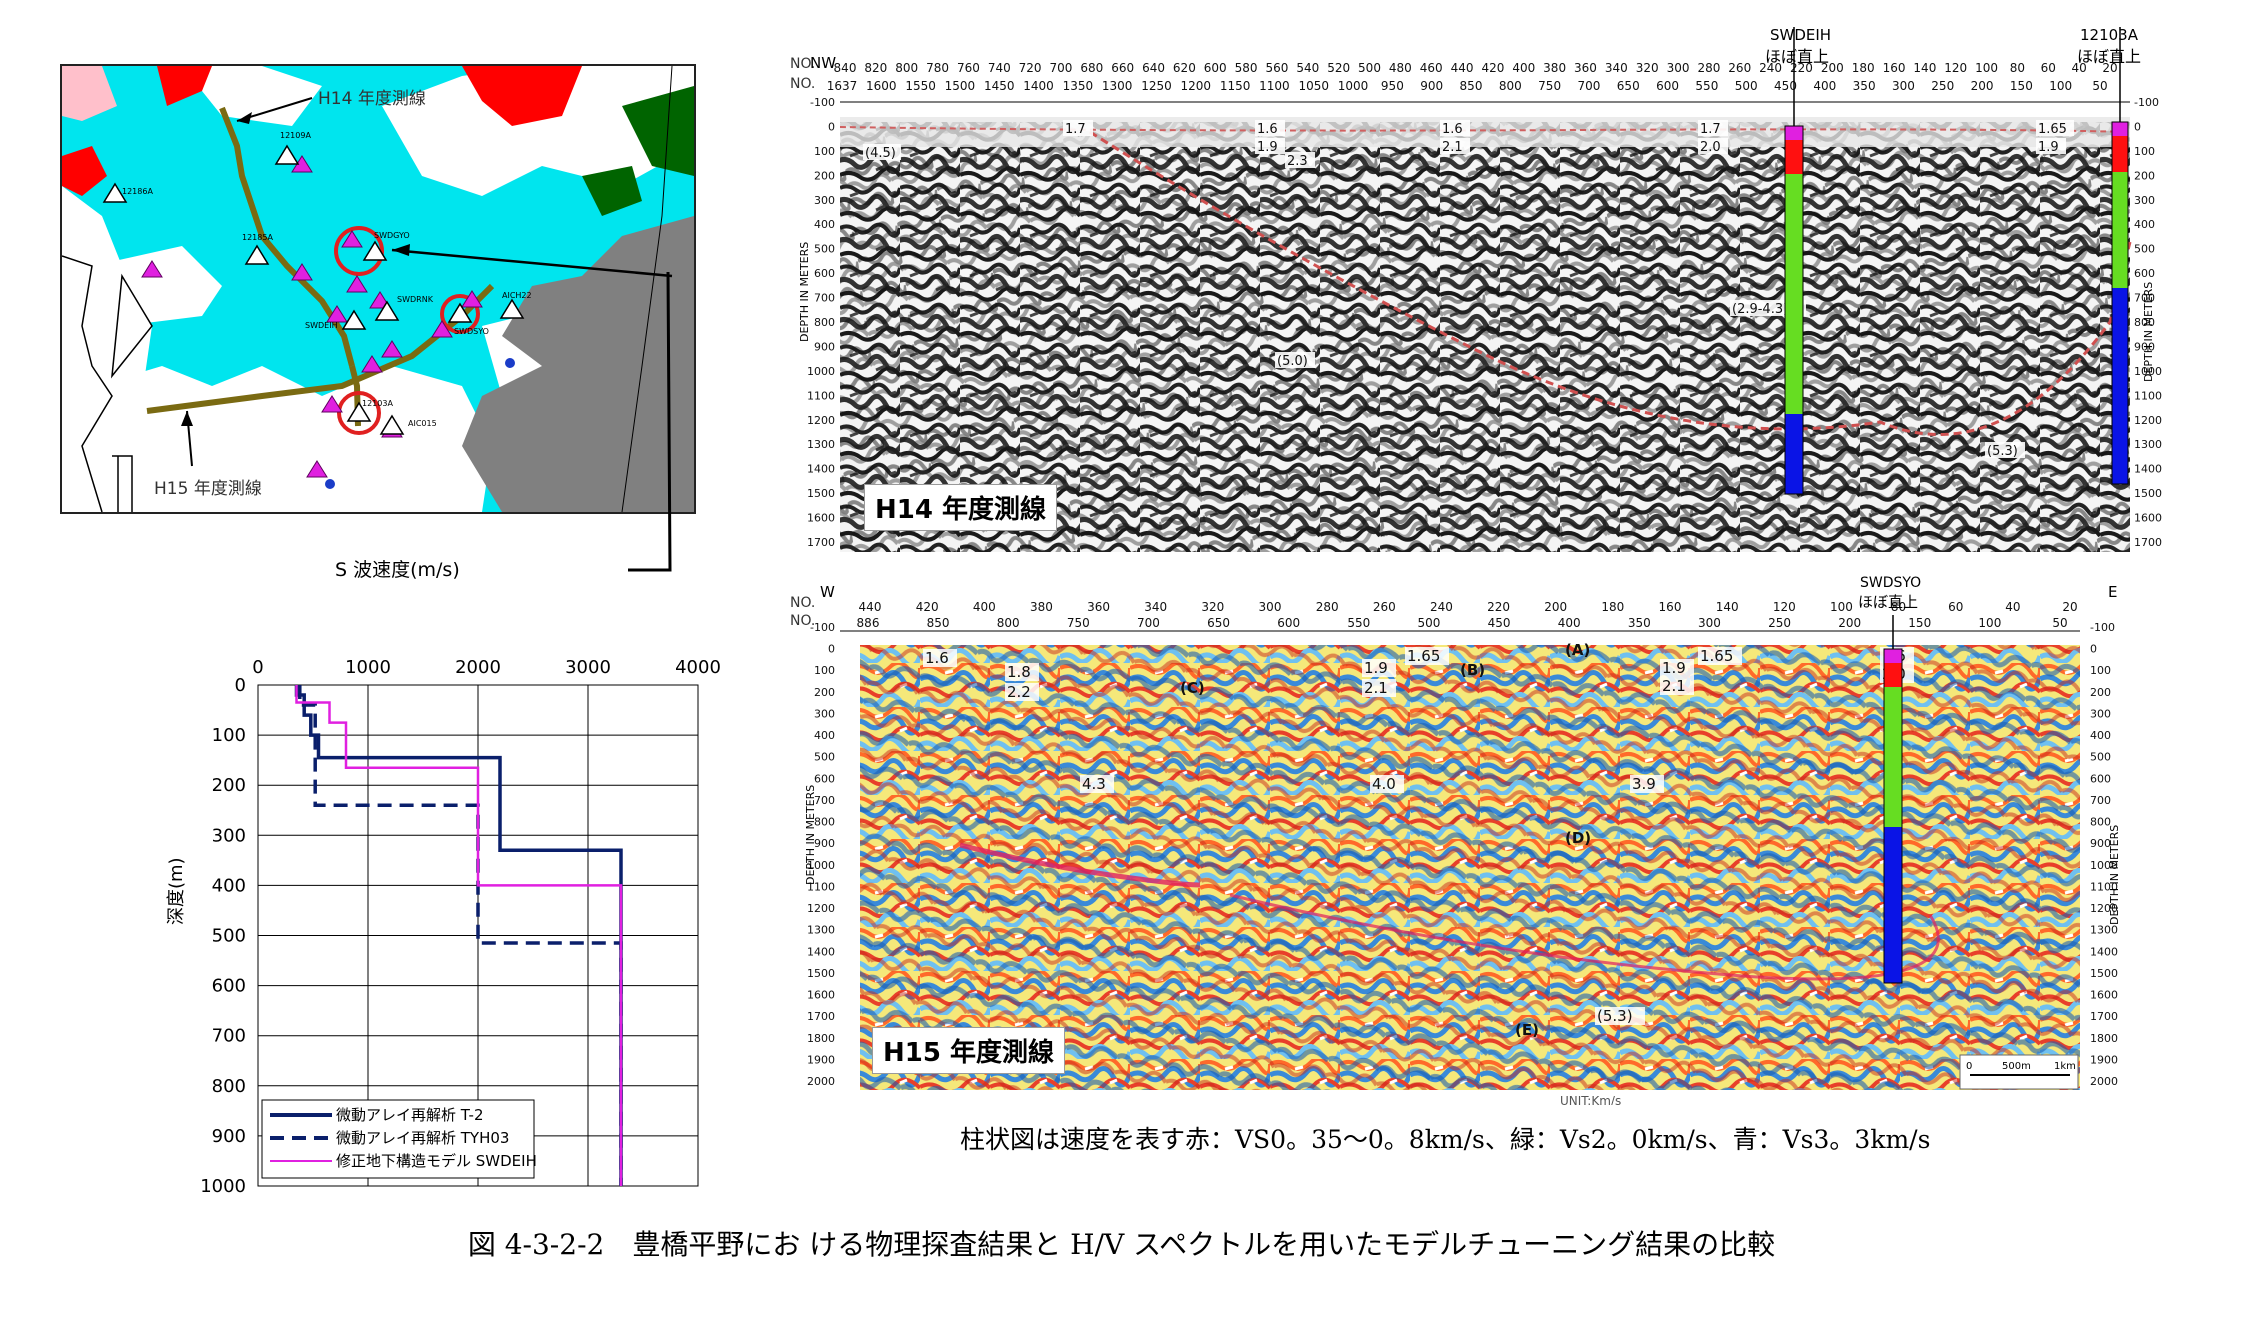  What do you see at coordinates (397, 570) in the screenshot?
I see `chart-subtitle: S 波速度(m/s)` at bounding box center [397, 570].